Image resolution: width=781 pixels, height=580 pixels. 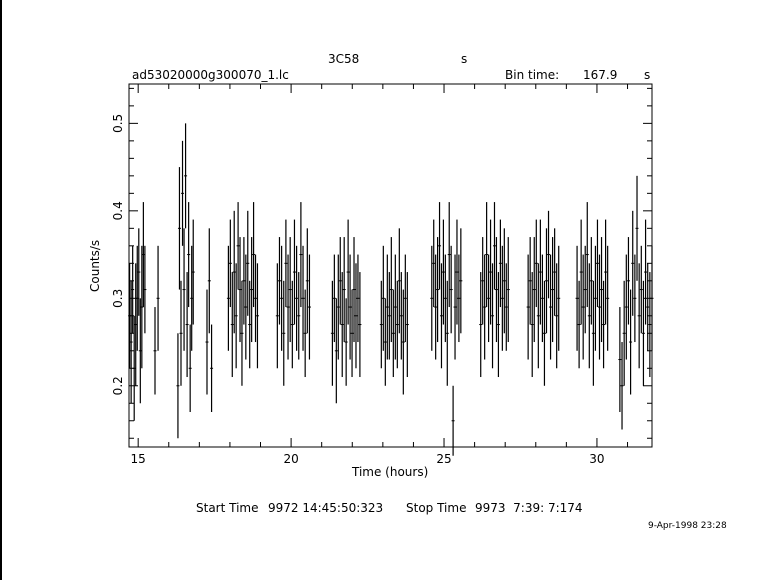 I want to click on stop-time-value: 9973 7:39: 7:174, so click(x=529, y=508).